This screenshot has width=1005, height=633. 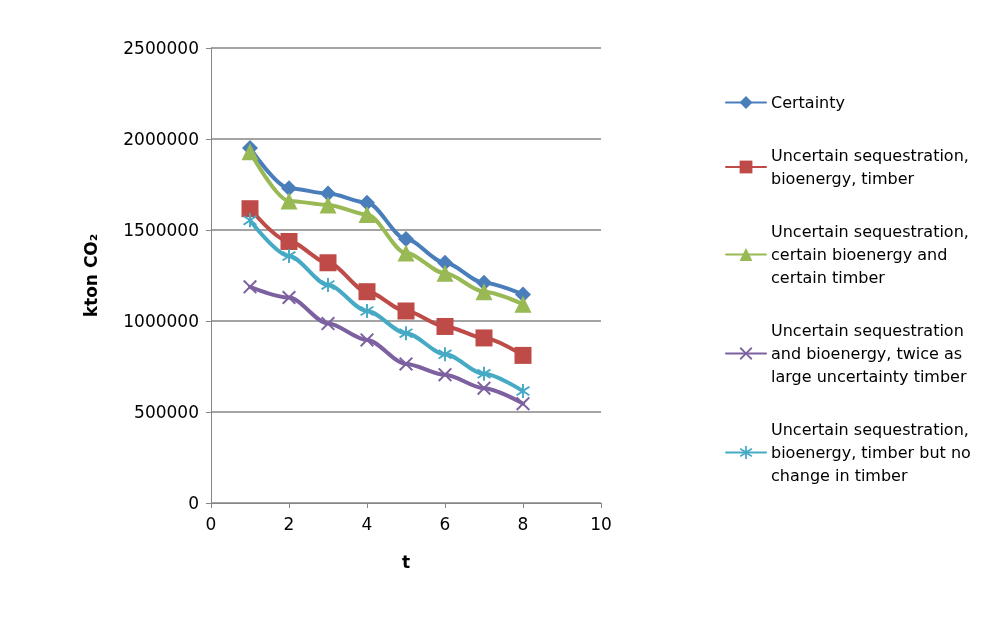 What do you see at coordinates (601, 523) in the screenshot?
I see `x-tick-label: 10` at bounding box center [601, 523].